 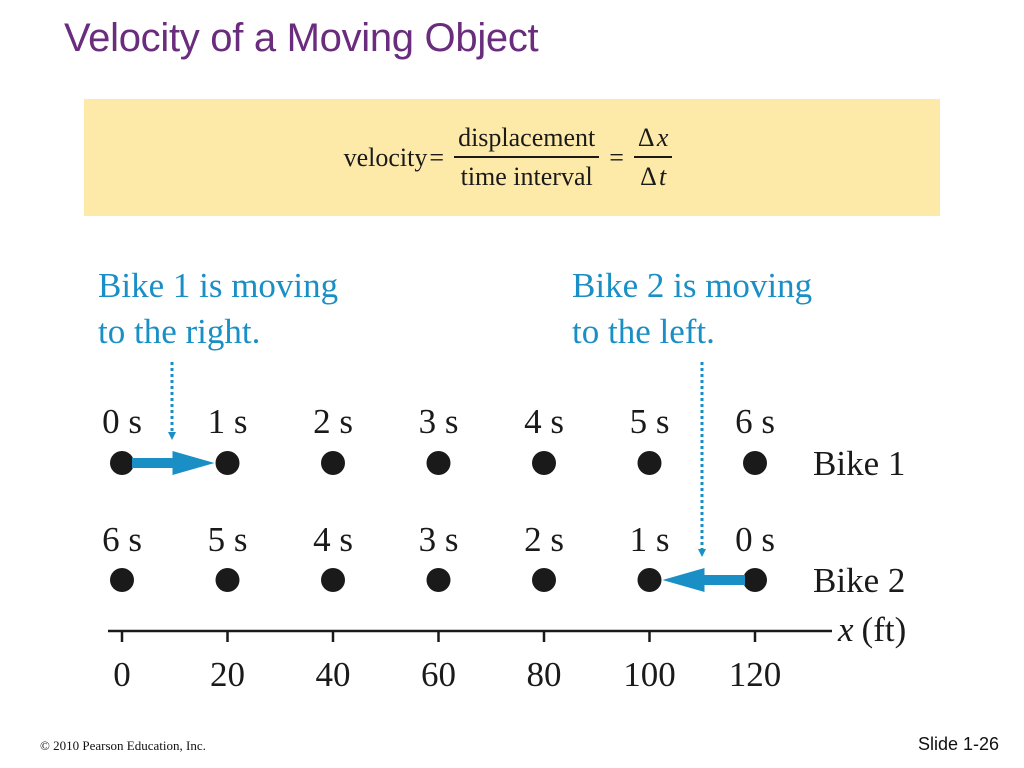 What do you see at coordinates (544, 674) in the screenshot?
I see `x-axis-tick-label: 80` at bounding box center [544, 674].